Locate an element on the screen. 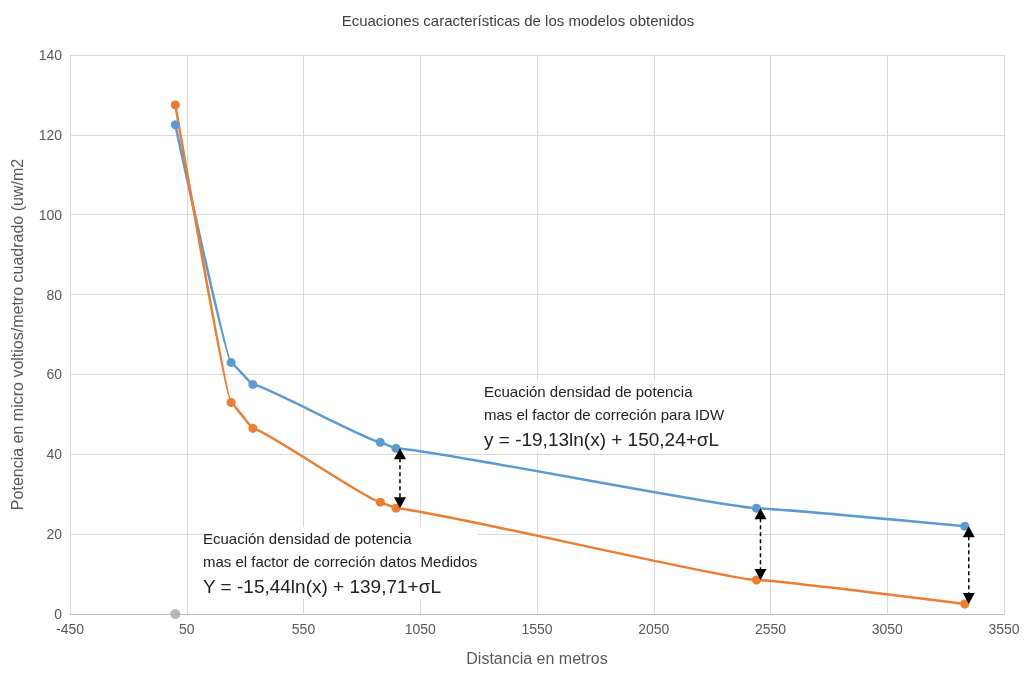 The image size is (1036, 679). y-tick-label: 140 is located at coordinates (50, 55).